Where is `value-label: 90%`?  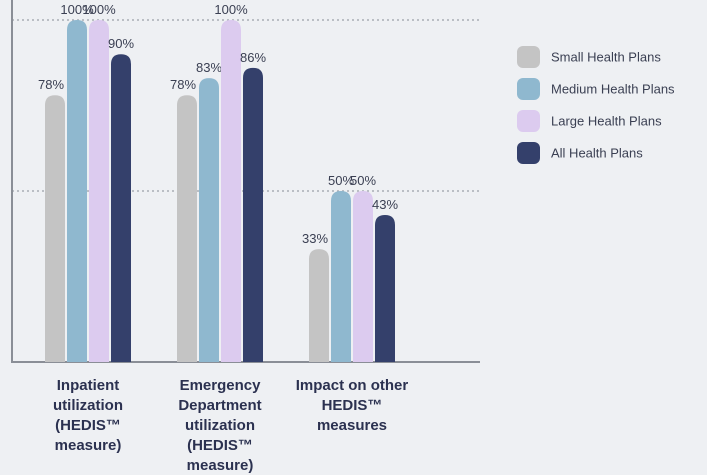 value-label: 90% is located at coordinates (121, 43).